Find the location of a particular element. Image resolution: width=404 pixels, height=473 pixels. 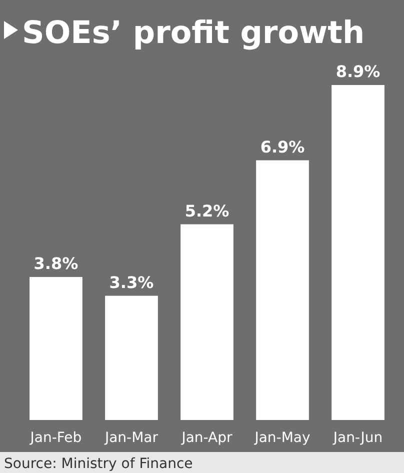

x-tick-label: Jan-Jun is located at coordinates (357, 438).